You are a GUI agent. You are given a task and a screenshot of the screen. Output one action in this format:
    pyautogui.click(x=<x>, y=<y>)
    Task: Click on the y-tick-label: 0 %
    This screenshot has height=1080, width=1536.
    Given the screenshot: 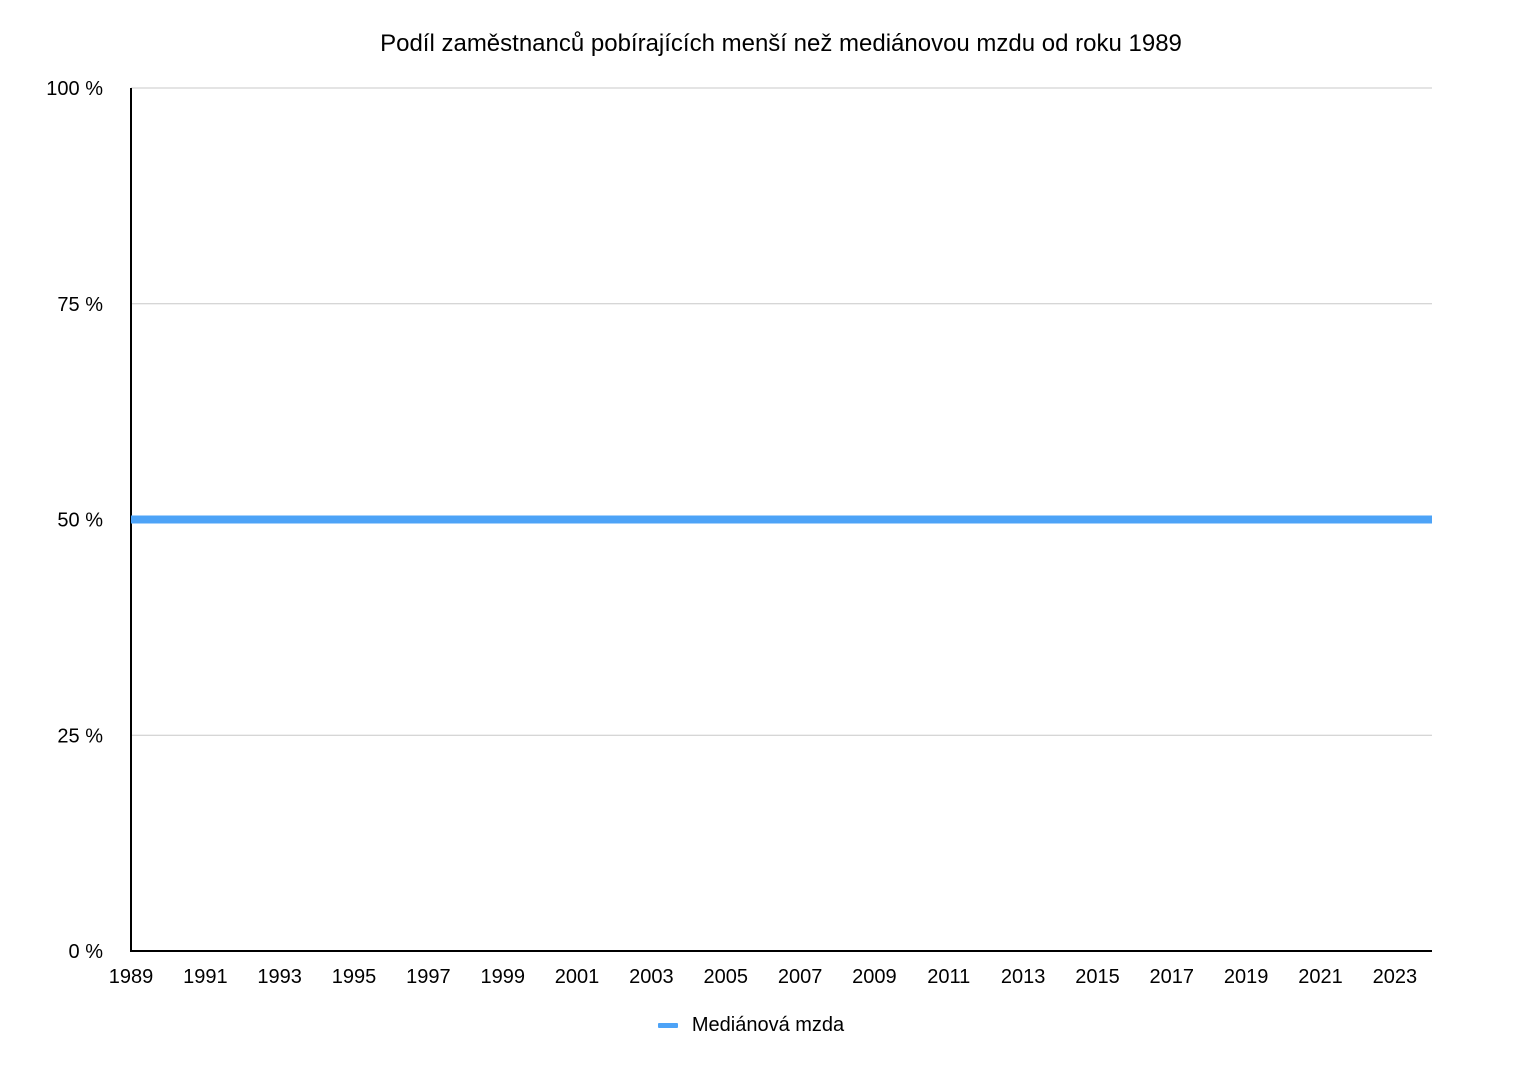 What is the action you would take?
    pyautogui.click(x=86, y=952)
    